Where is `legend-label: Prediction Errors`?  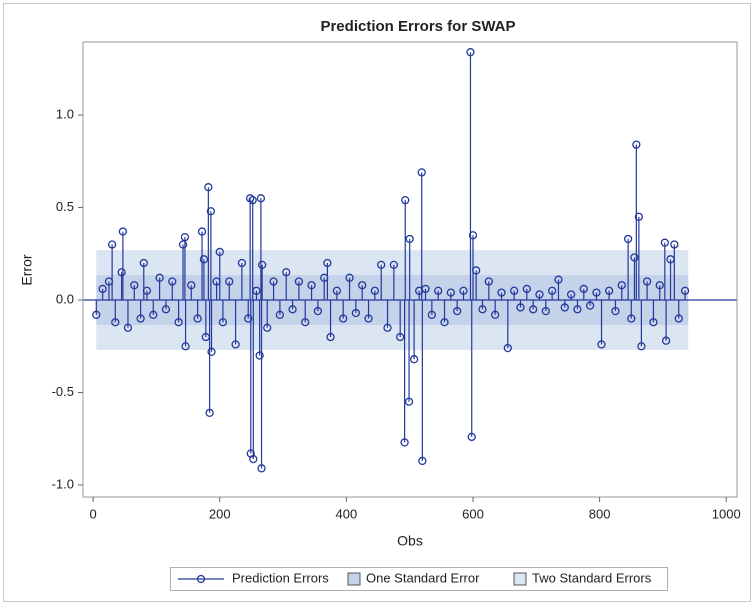
legend-label: Prediction Errors is located at coordinates (280, 577).